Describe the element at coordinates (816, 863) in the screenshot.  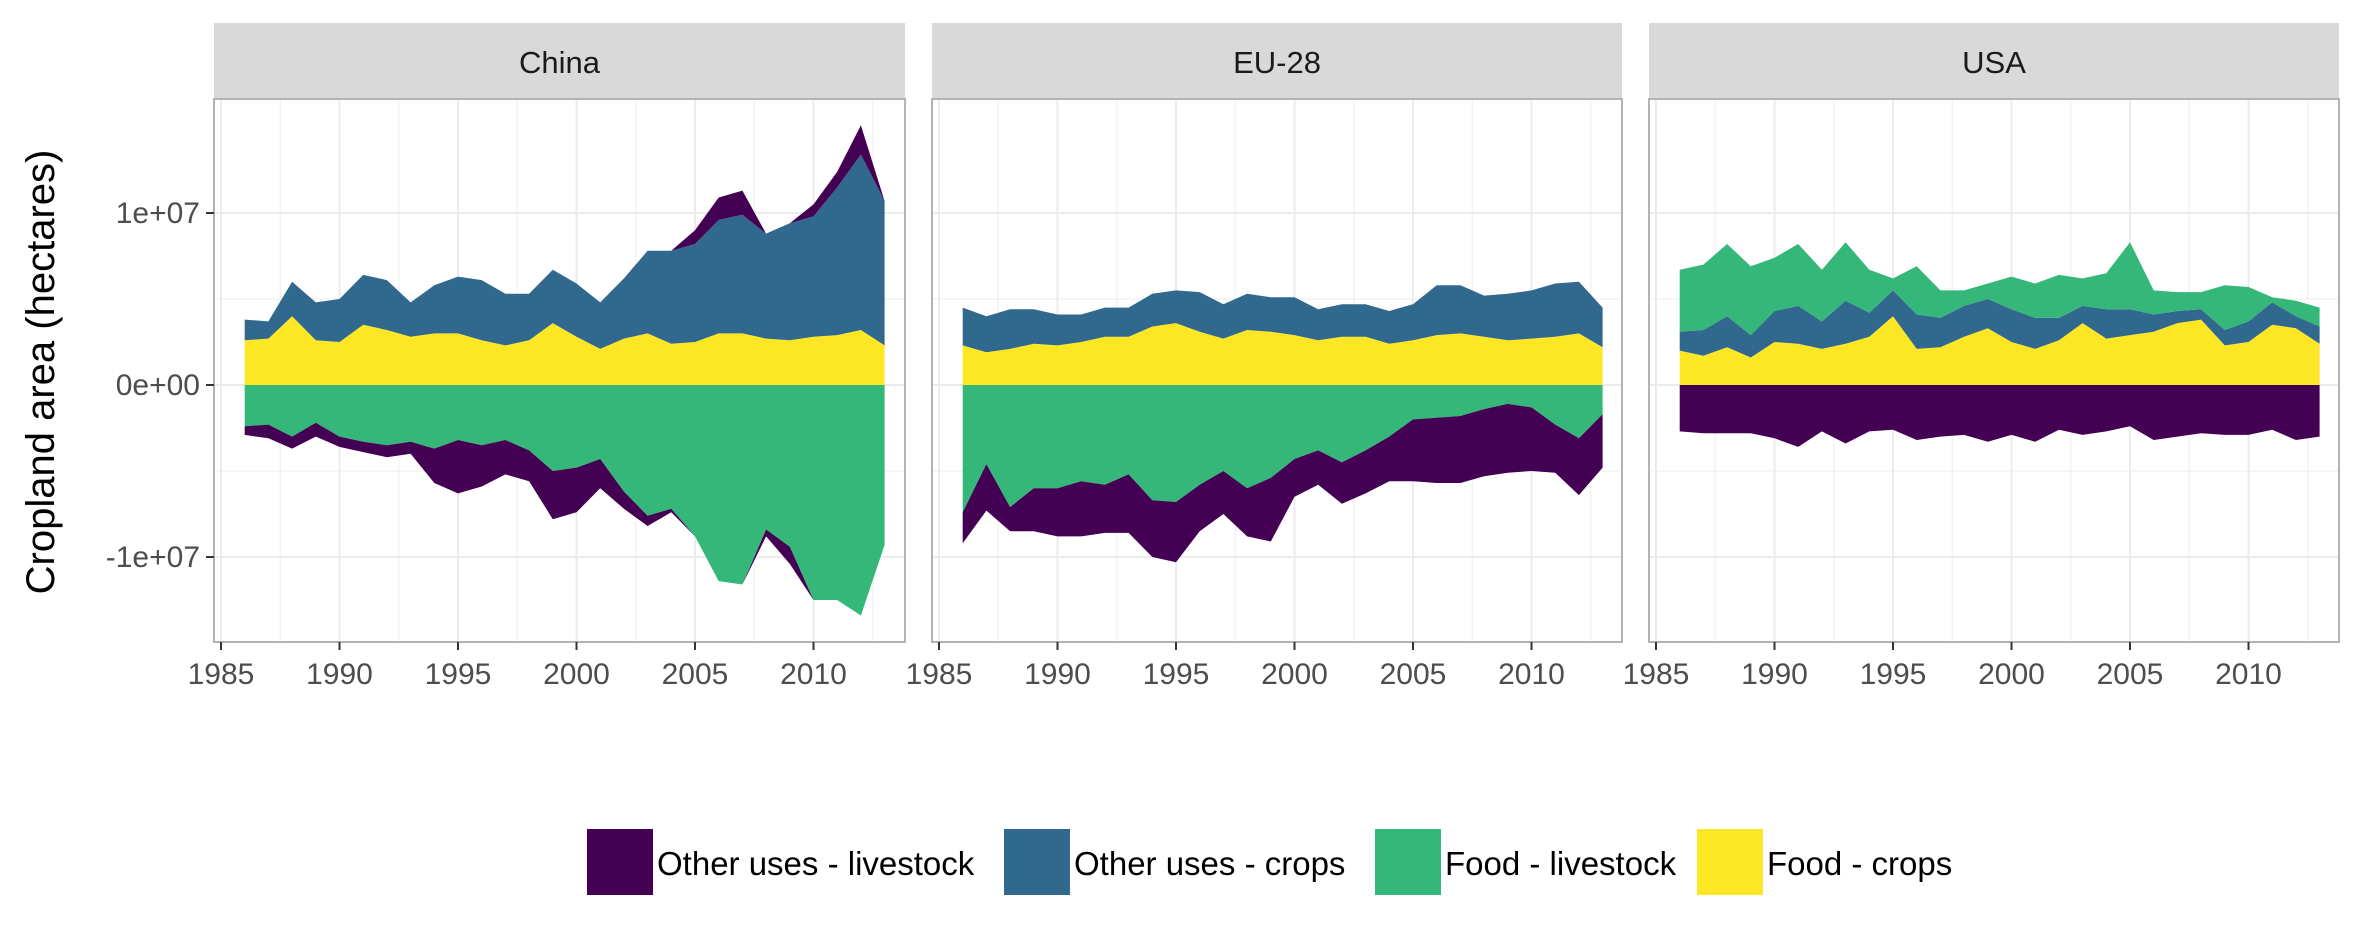
I see `legend-label: Other uses - livestock` at that location.